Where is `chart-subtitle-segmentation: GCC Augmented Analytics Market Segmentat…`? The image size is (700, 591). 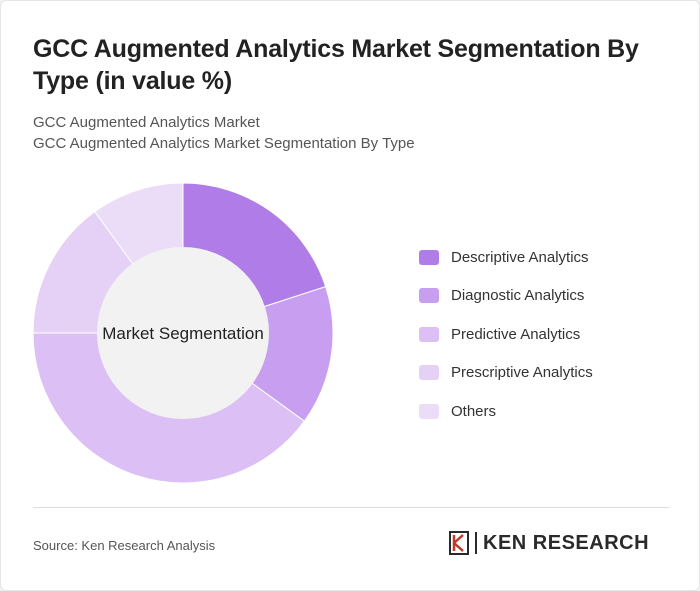
chart-subtitle-segmentation: GCC Augmented Analytics Market Segmentat… is located at coordinates (224, 143).